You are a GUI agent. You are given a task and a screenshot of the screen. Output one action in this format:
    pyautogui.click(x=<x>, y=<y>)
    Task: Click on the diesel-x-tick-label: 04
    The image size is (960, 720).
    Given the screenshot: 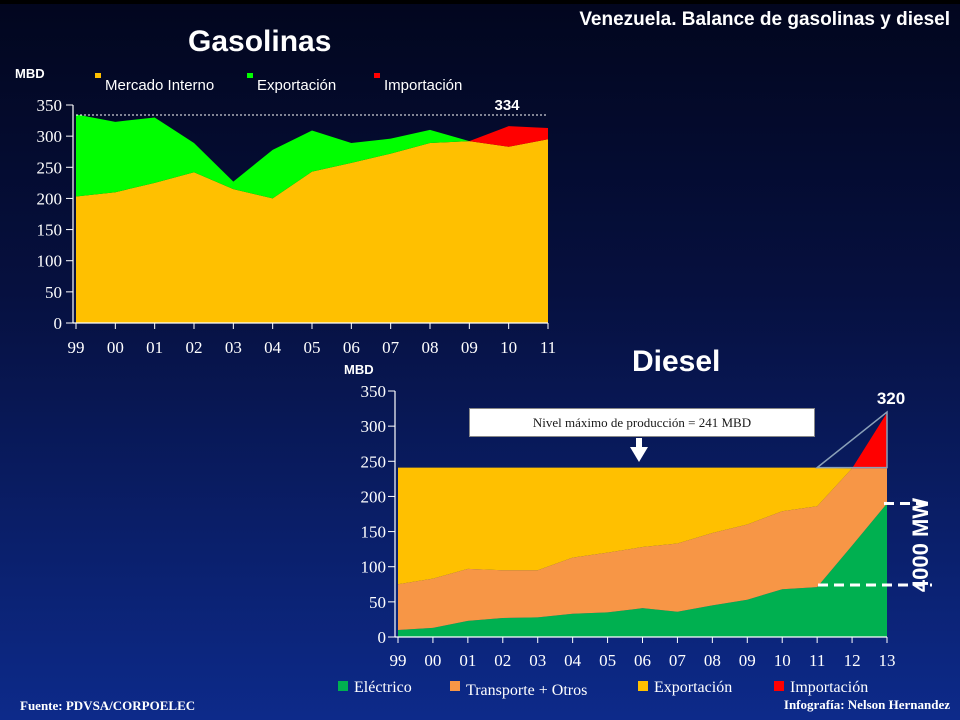 What is the action you would take?
    pyautogui.click(x=573, y=660)
    